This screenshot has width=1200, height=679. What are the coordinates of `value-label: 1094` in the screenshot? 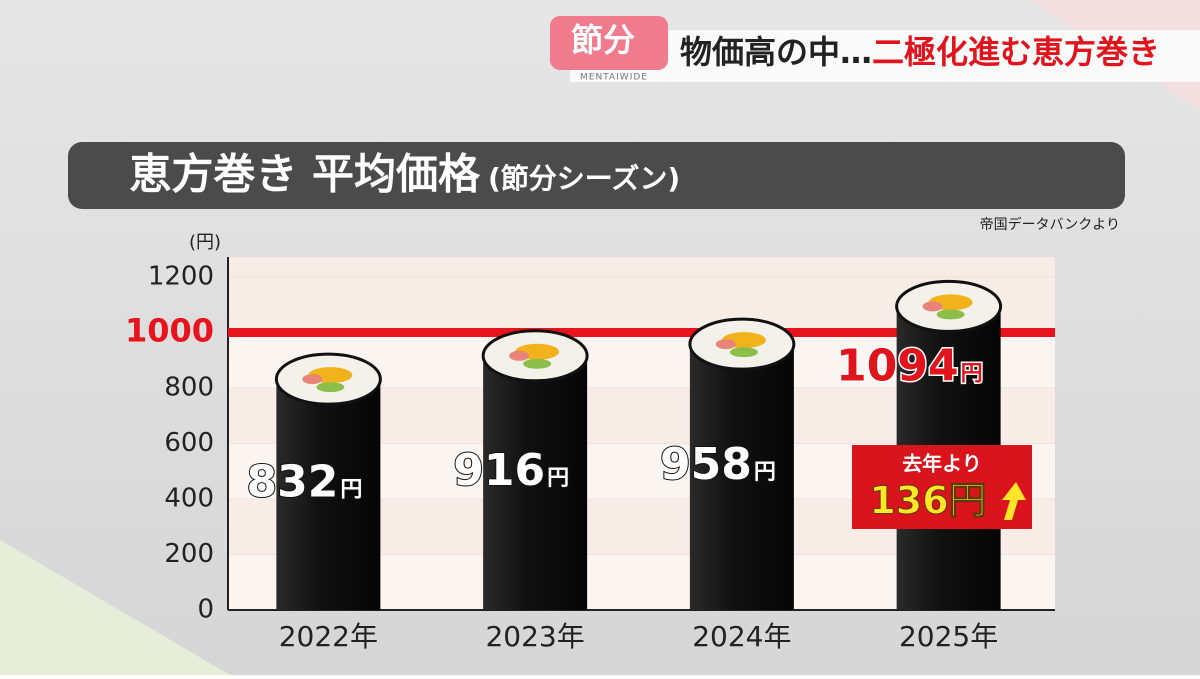 It's located at (897, 365).